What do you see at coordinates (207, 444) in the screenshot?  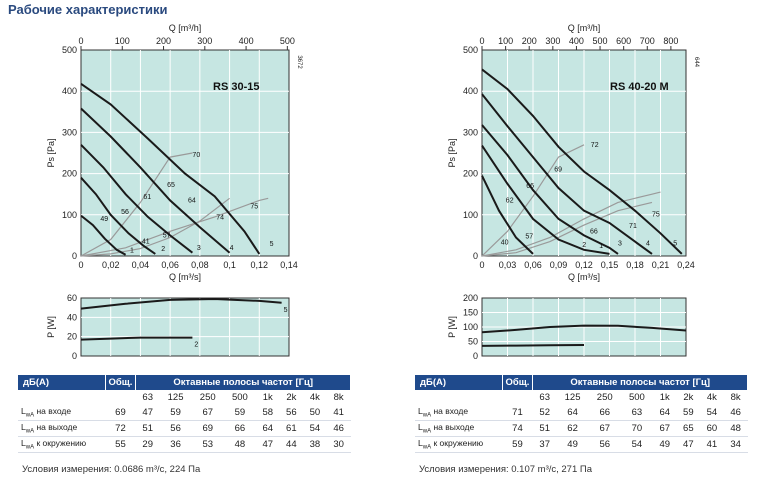 I see `table-cell: 53` at bounding box center [207, 444].